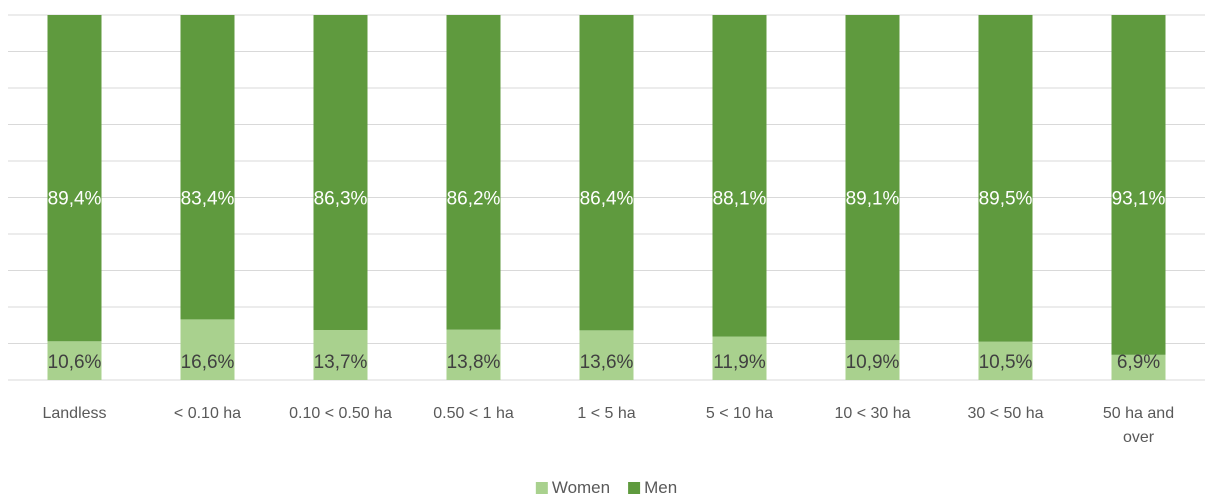  What do you see at coordinates (341, 199) in the screenshot?
I see `data-label-men: 86,3%` at bounding box center [341, 199].